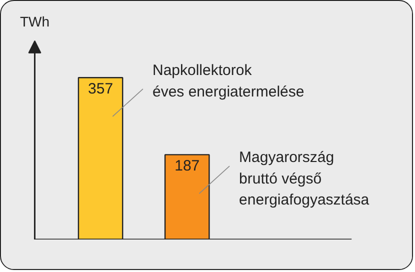 This screenshot has width=415, height=272. What do you see at coordinates (228, 81) in the screenshot?
I see `annotation: Napkollektorok éves energiatermelése` at bounding box center [228, 81].